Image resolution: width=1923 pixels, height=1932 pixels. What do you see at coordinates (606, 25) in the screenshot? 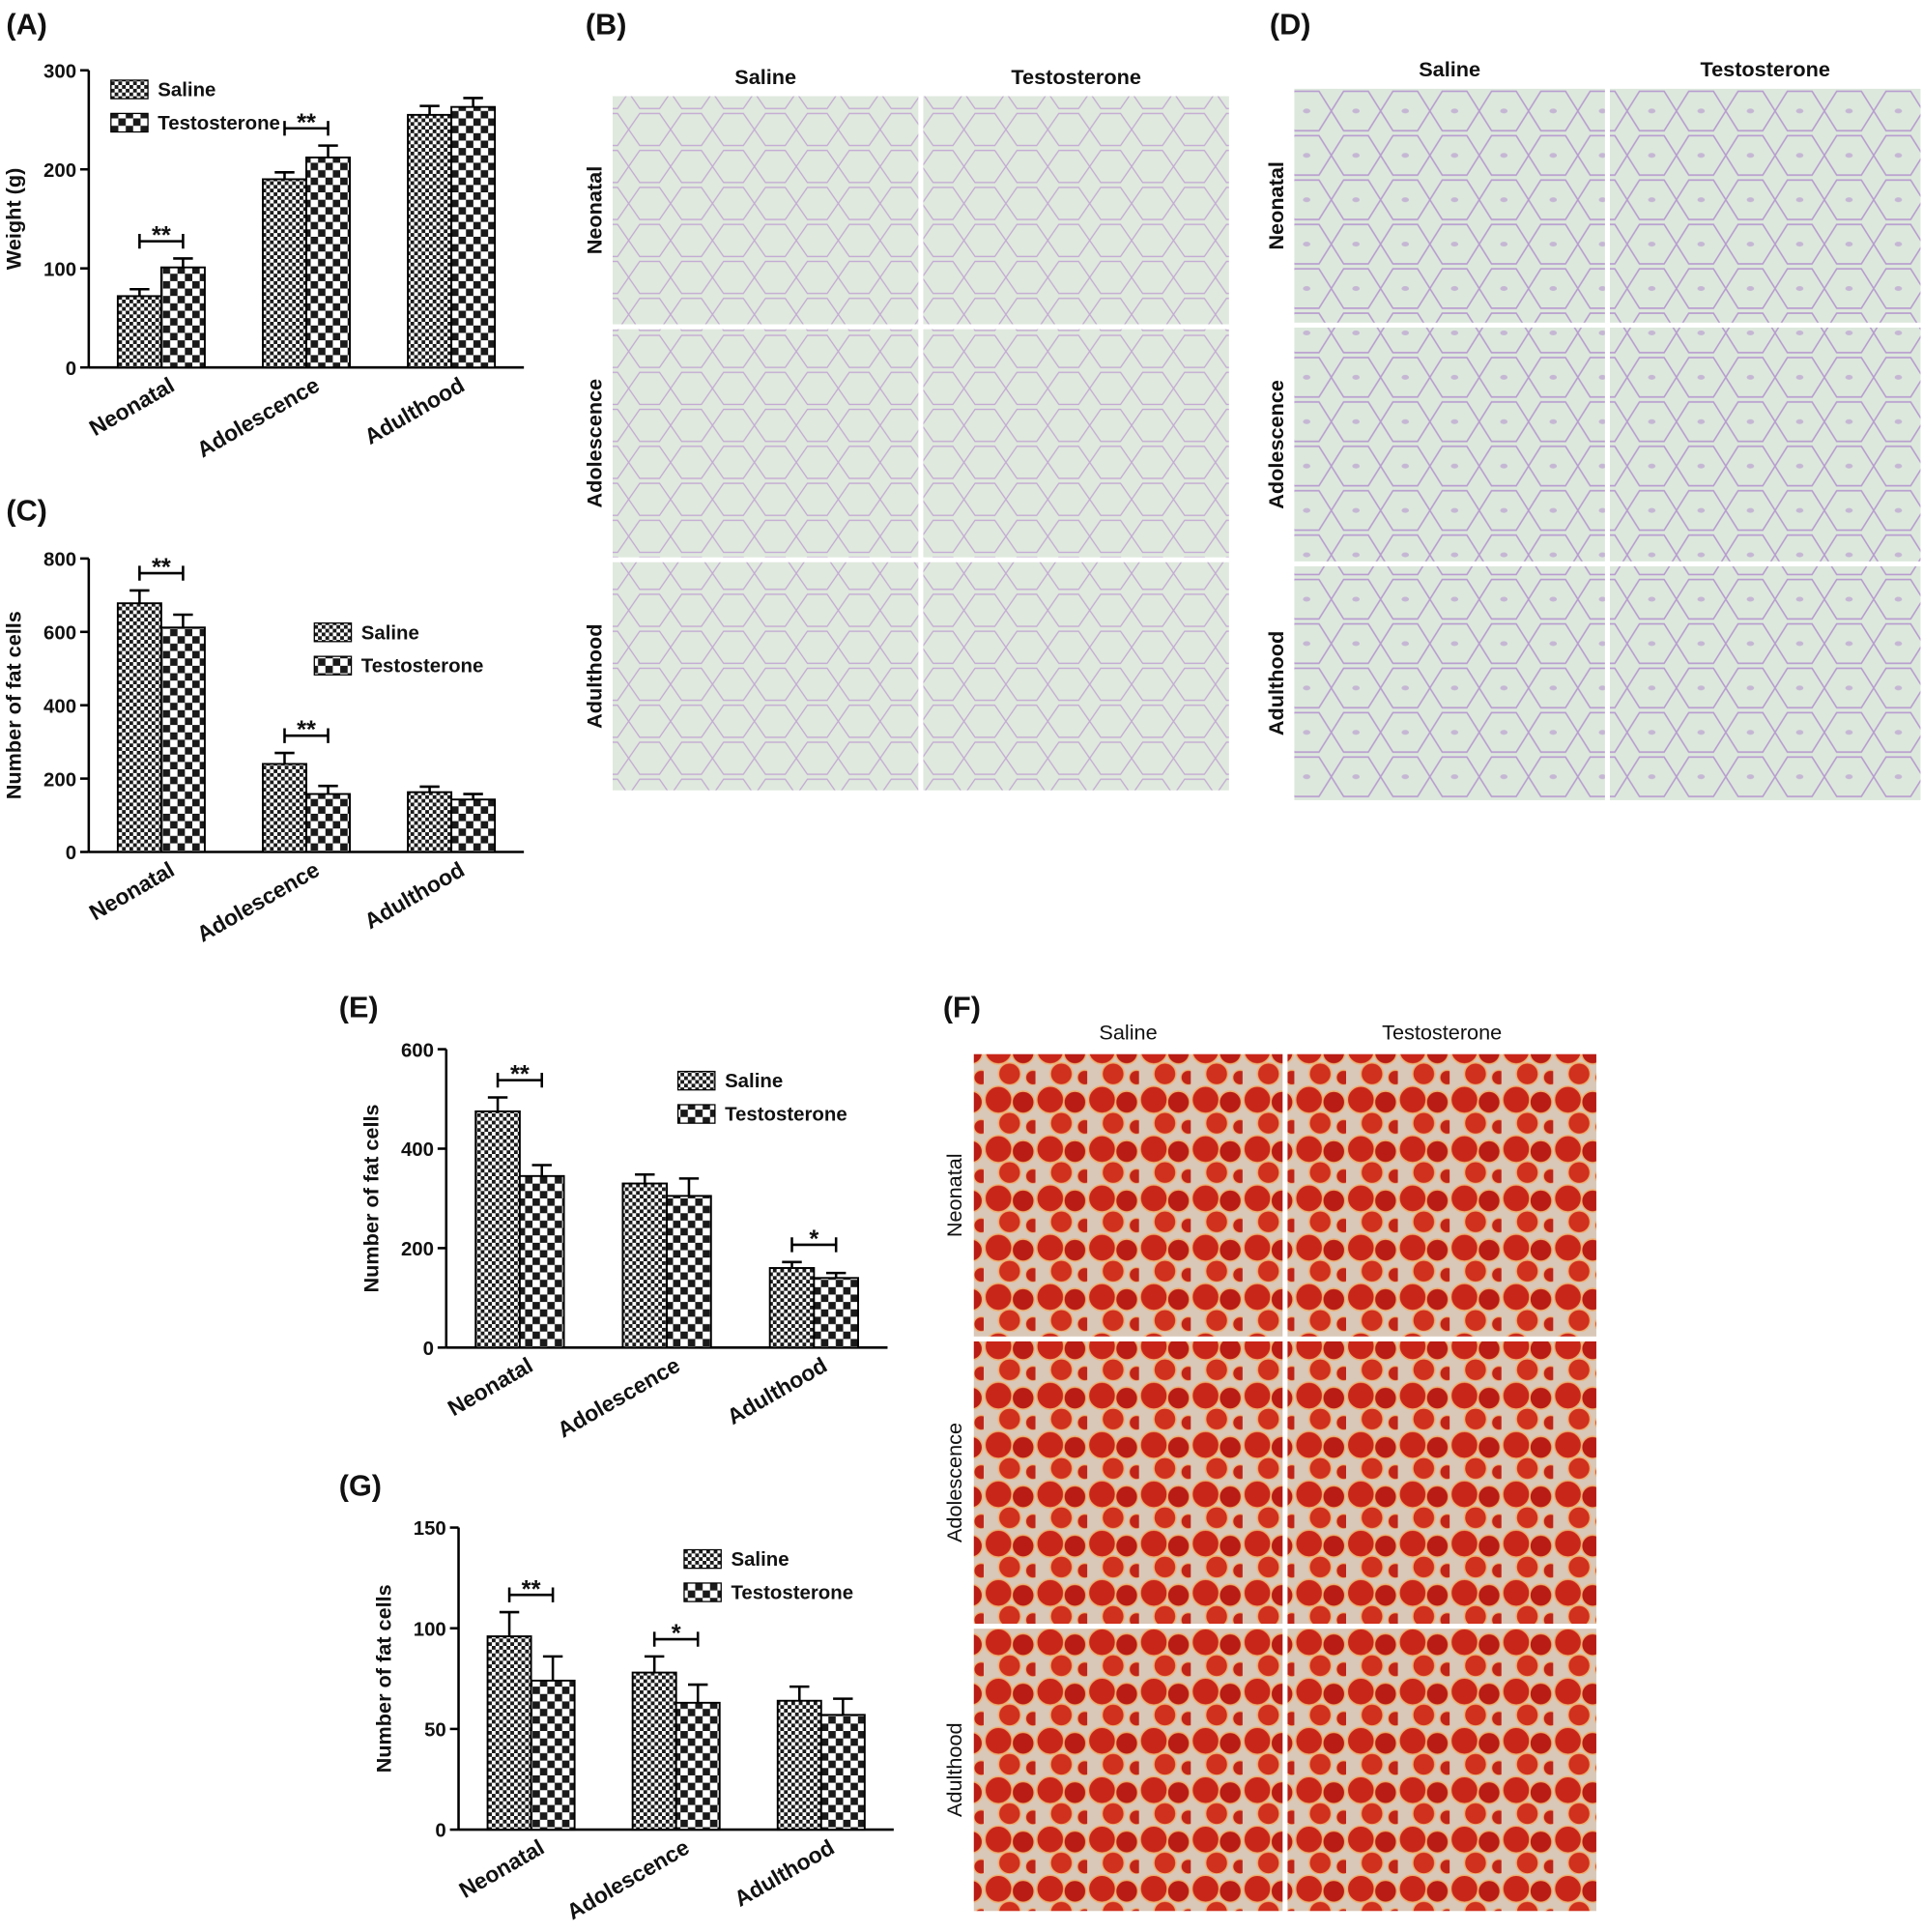
I see `panel-label: (B)` at bounding box center [606, 25].